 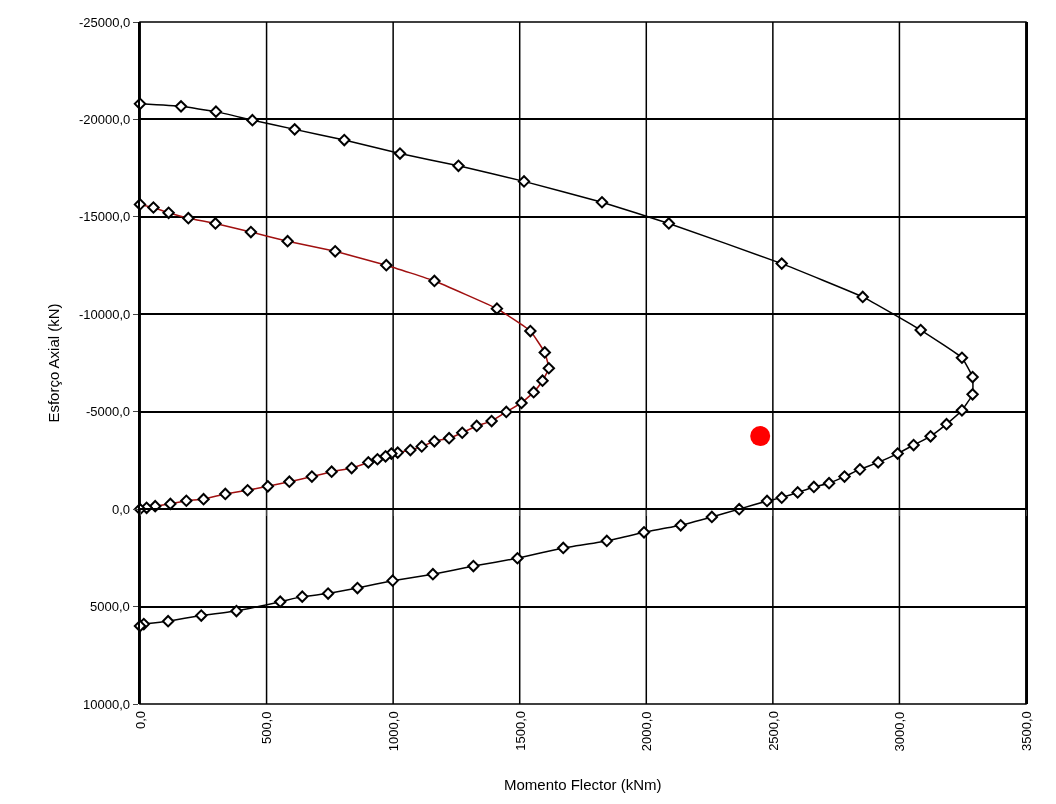 What do you see at coordinates (1026, 731) in the screenshot?
I see `x-tick-label: 3500,0` at bounding box center [1026, 731].